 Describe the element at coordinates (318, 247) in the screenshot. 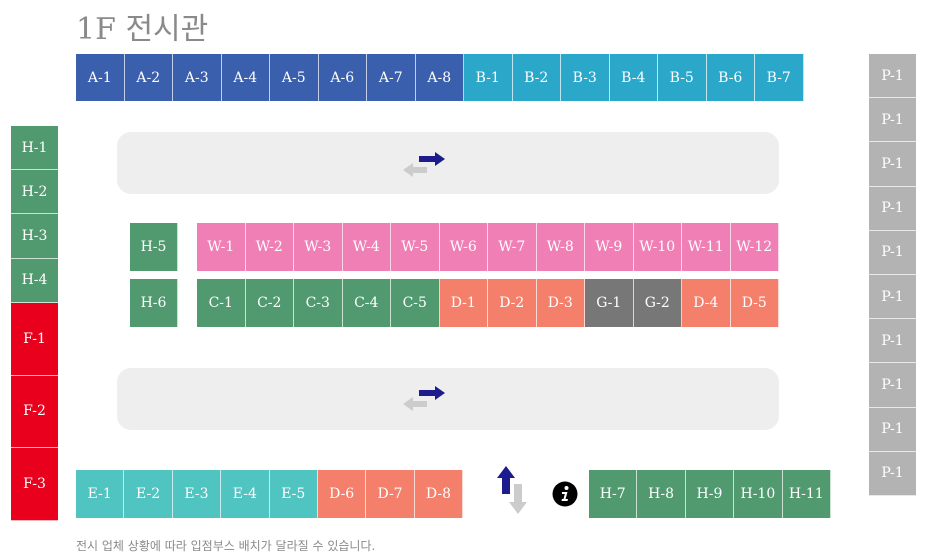

I see `booth-w-3: W-3` at that location.